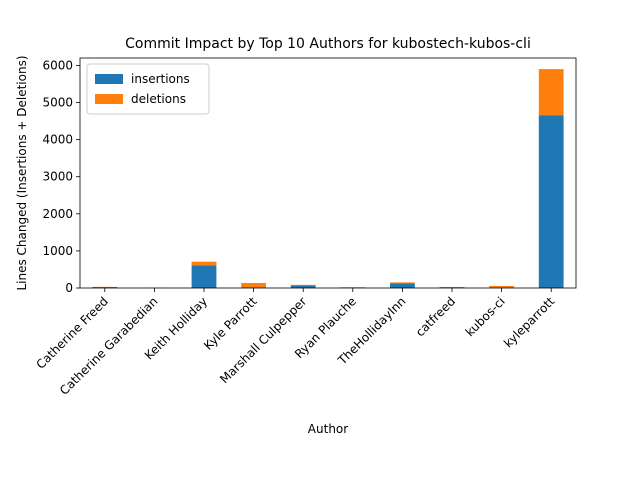 Image resolution: width=640 pixels, height=480 pixels. I want to click on y-tick-label-3: 3000, so click(57, 177).